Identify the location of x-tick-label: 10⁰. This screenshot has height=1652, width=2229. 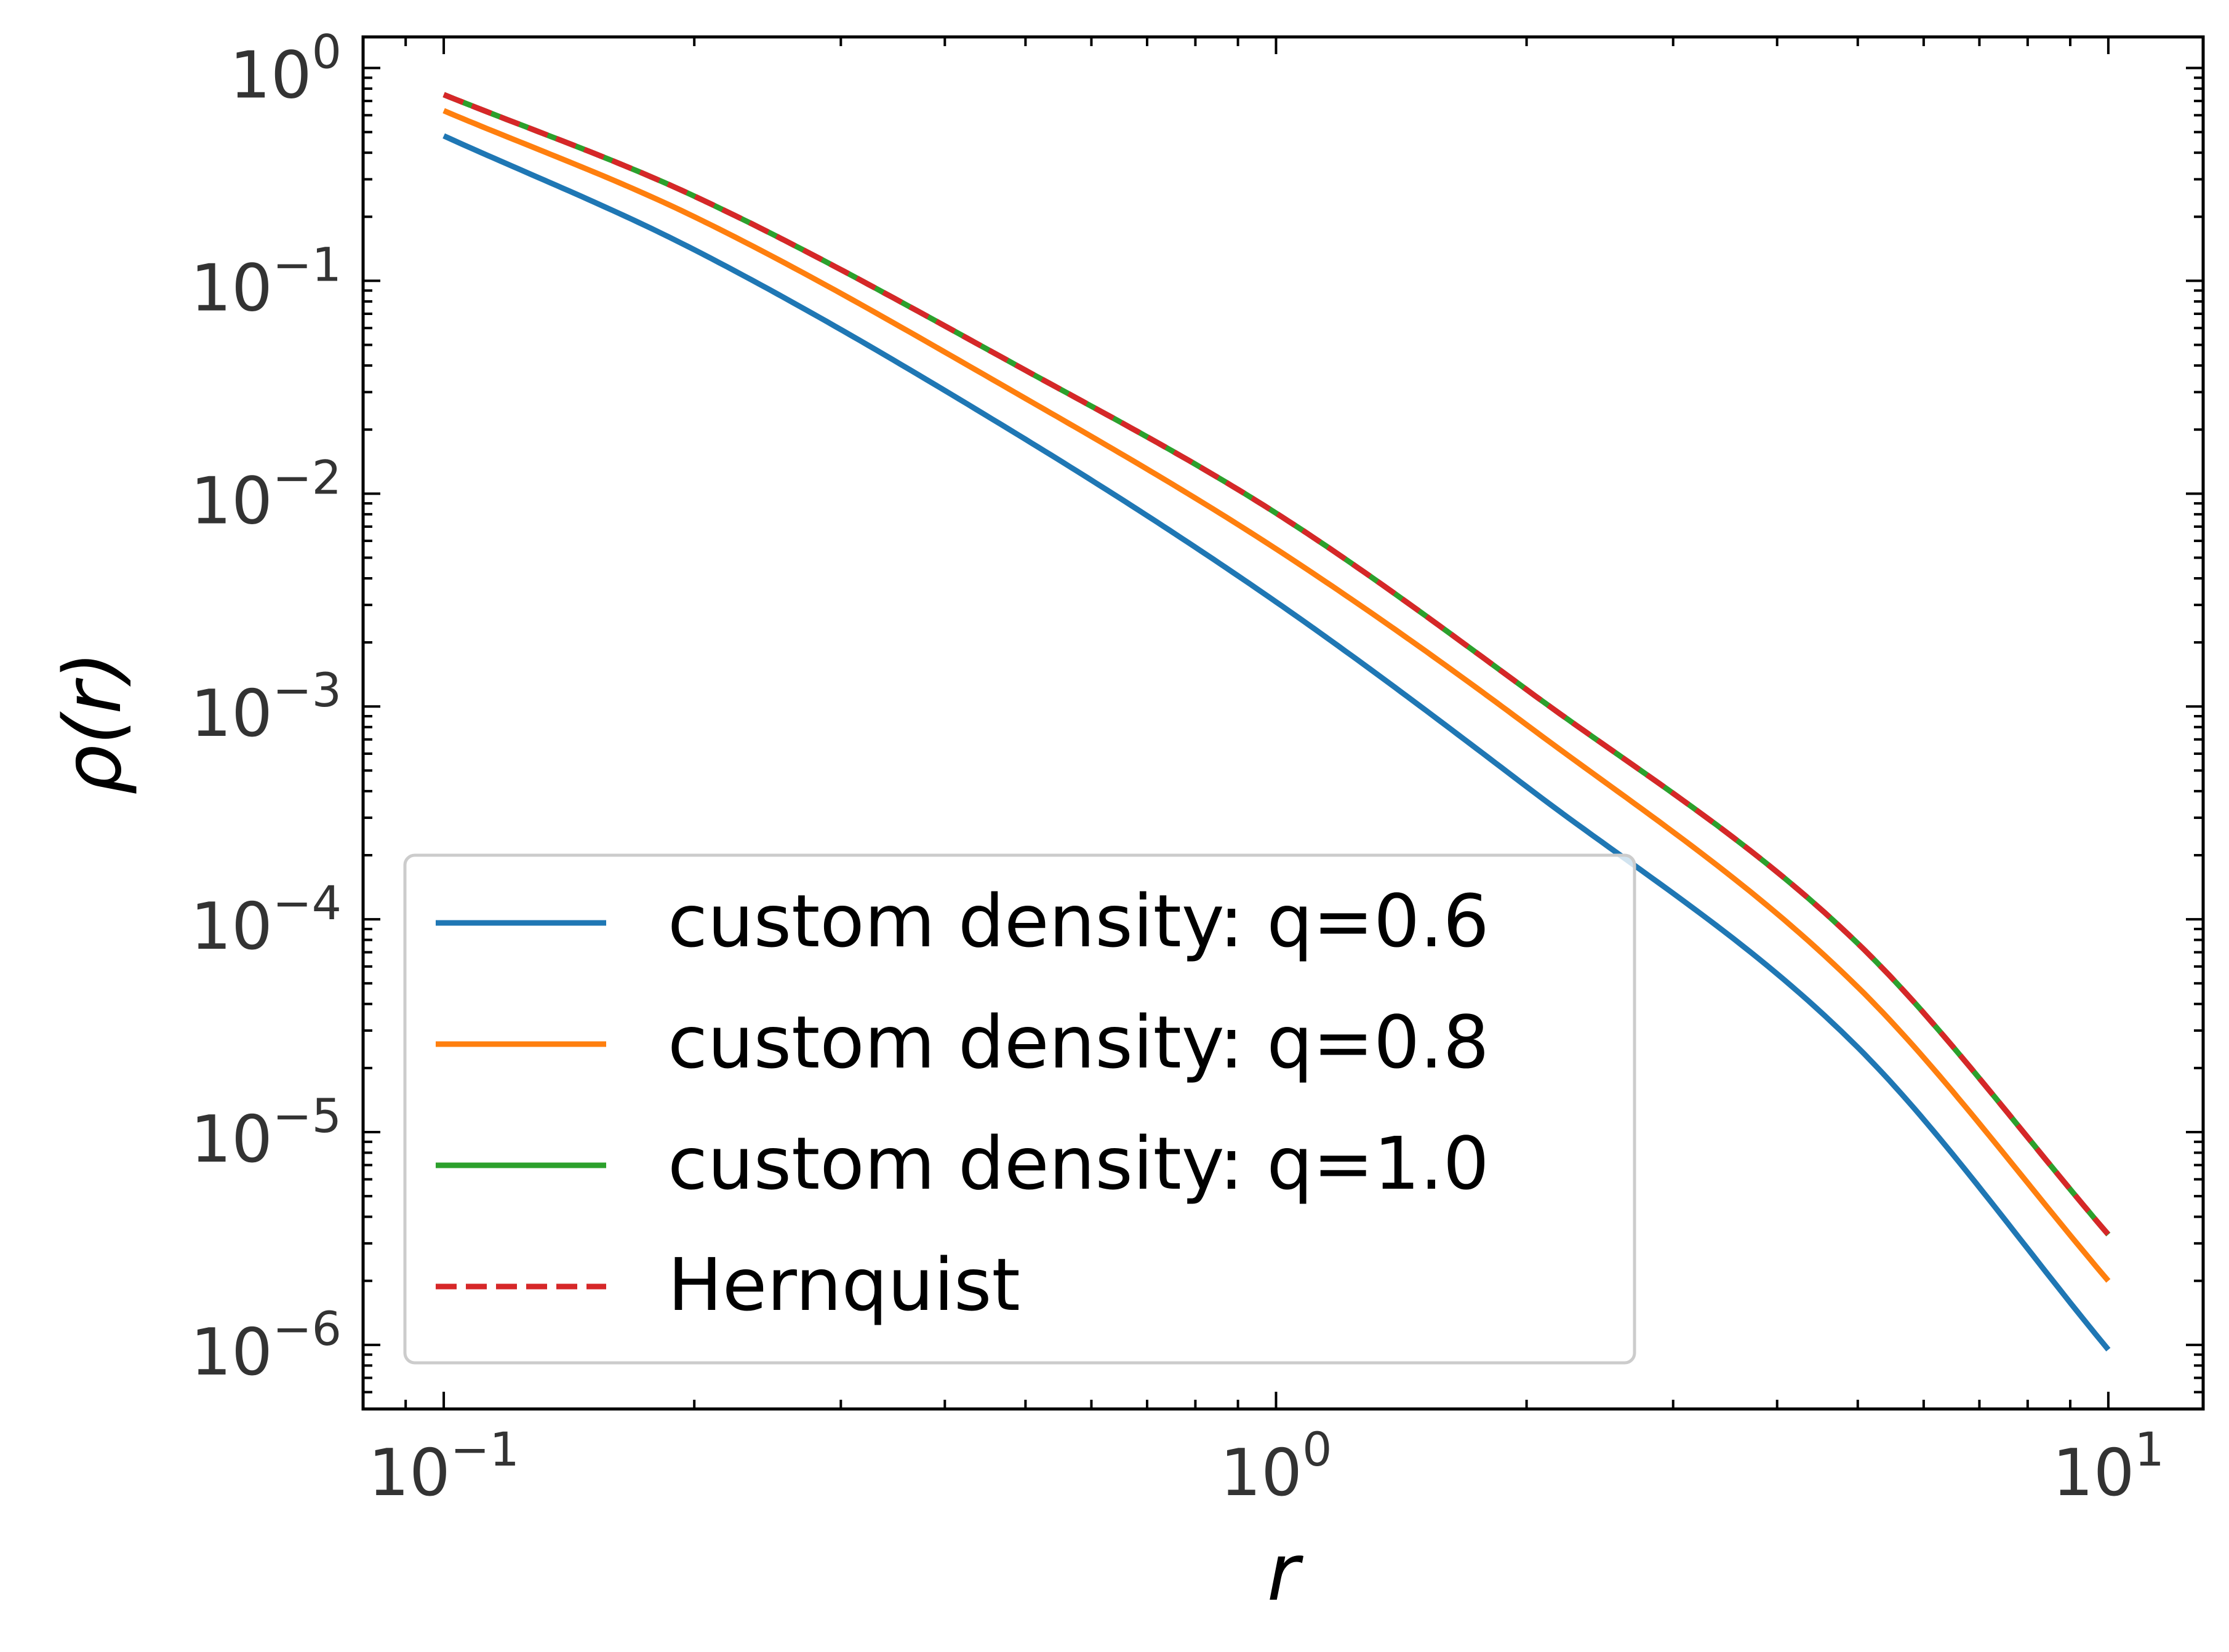
(1276, 1466).